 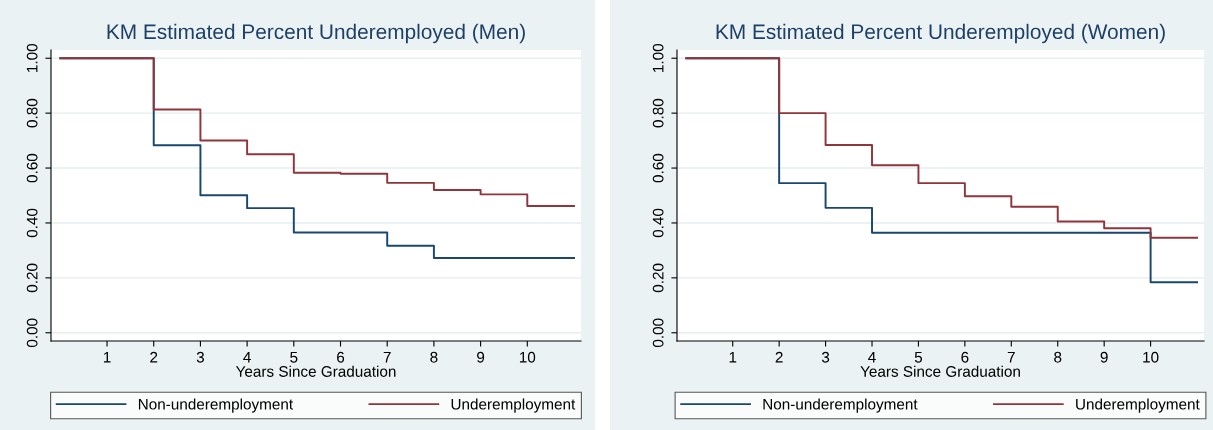 I want to click on chart-title: KM Estimated Percent Underemployed (Men), so click(x=316, y=33).